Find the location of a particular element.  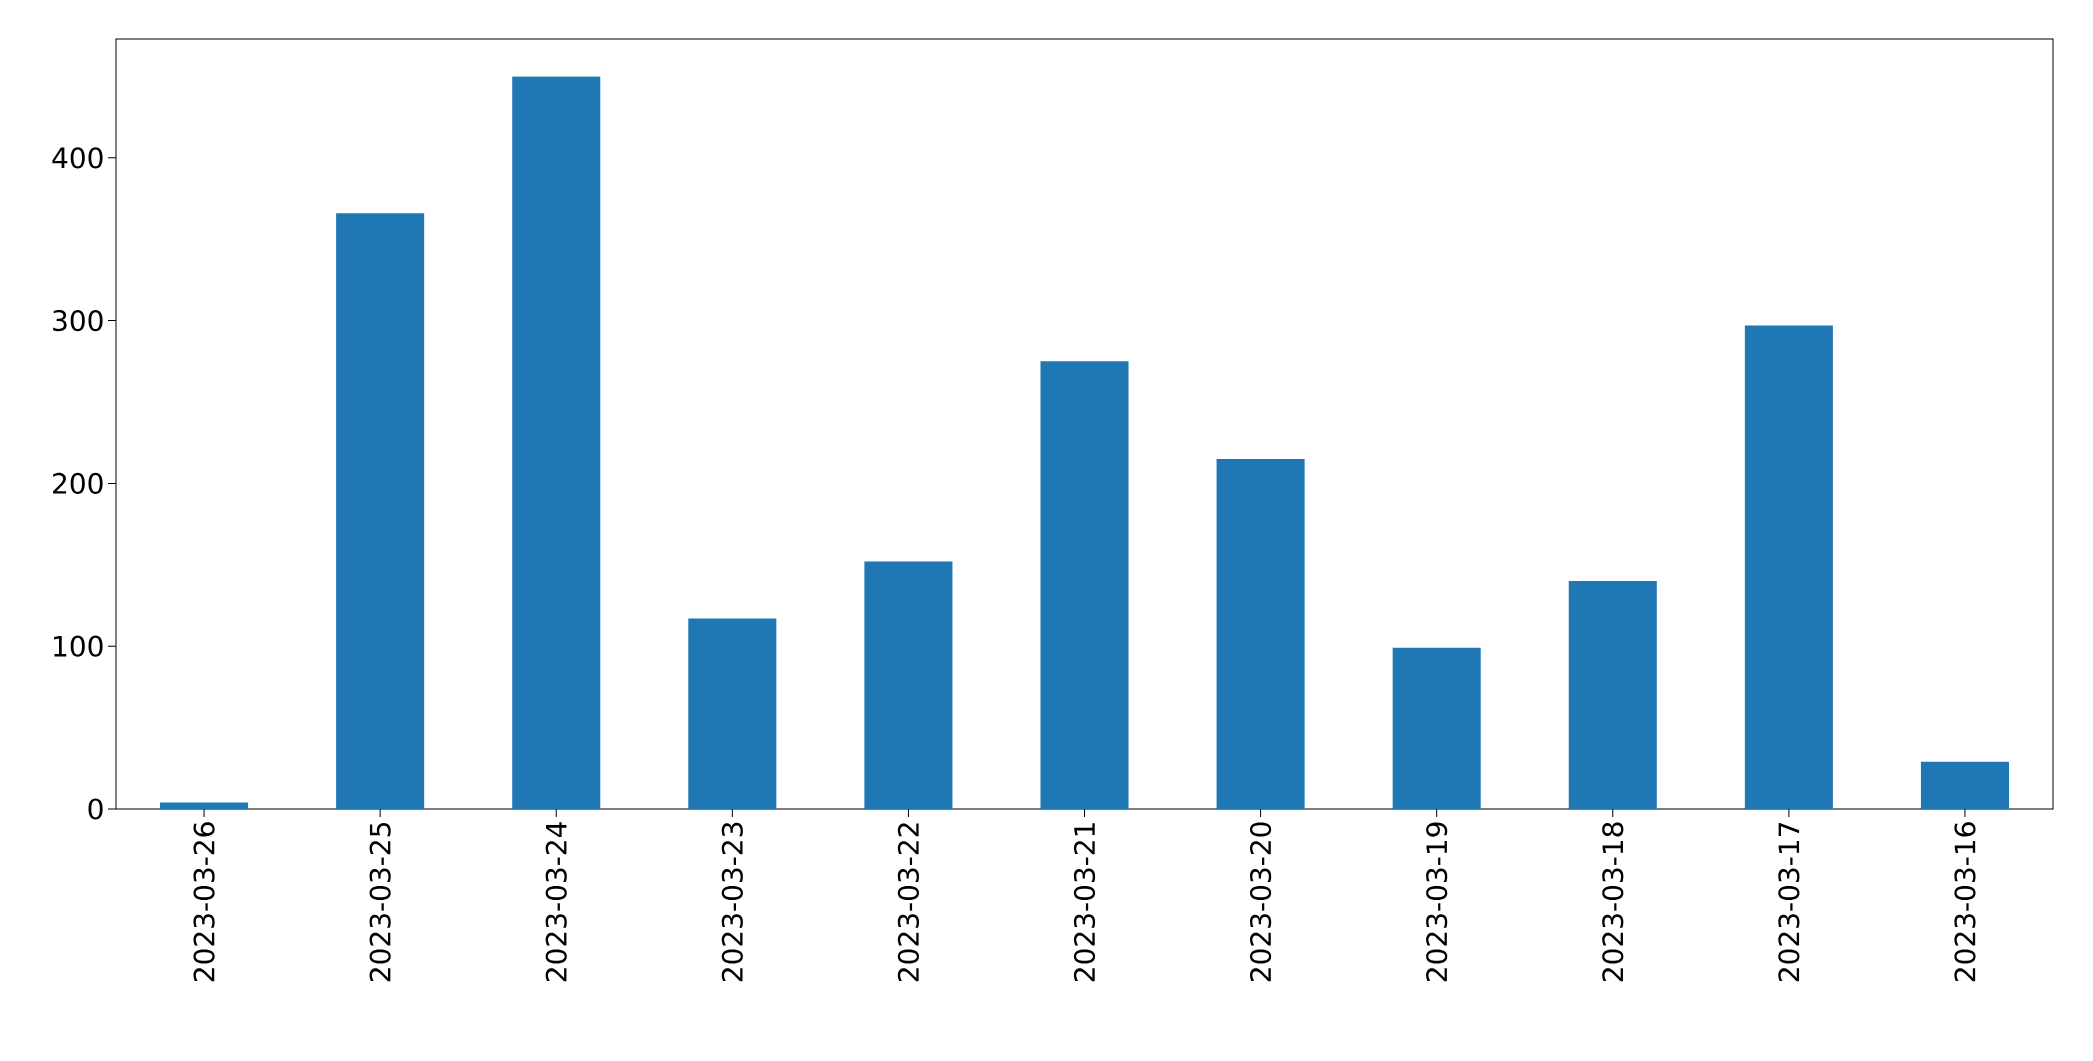

x-tick-label: 2023-03-23 is located at coordinates (732, 902).